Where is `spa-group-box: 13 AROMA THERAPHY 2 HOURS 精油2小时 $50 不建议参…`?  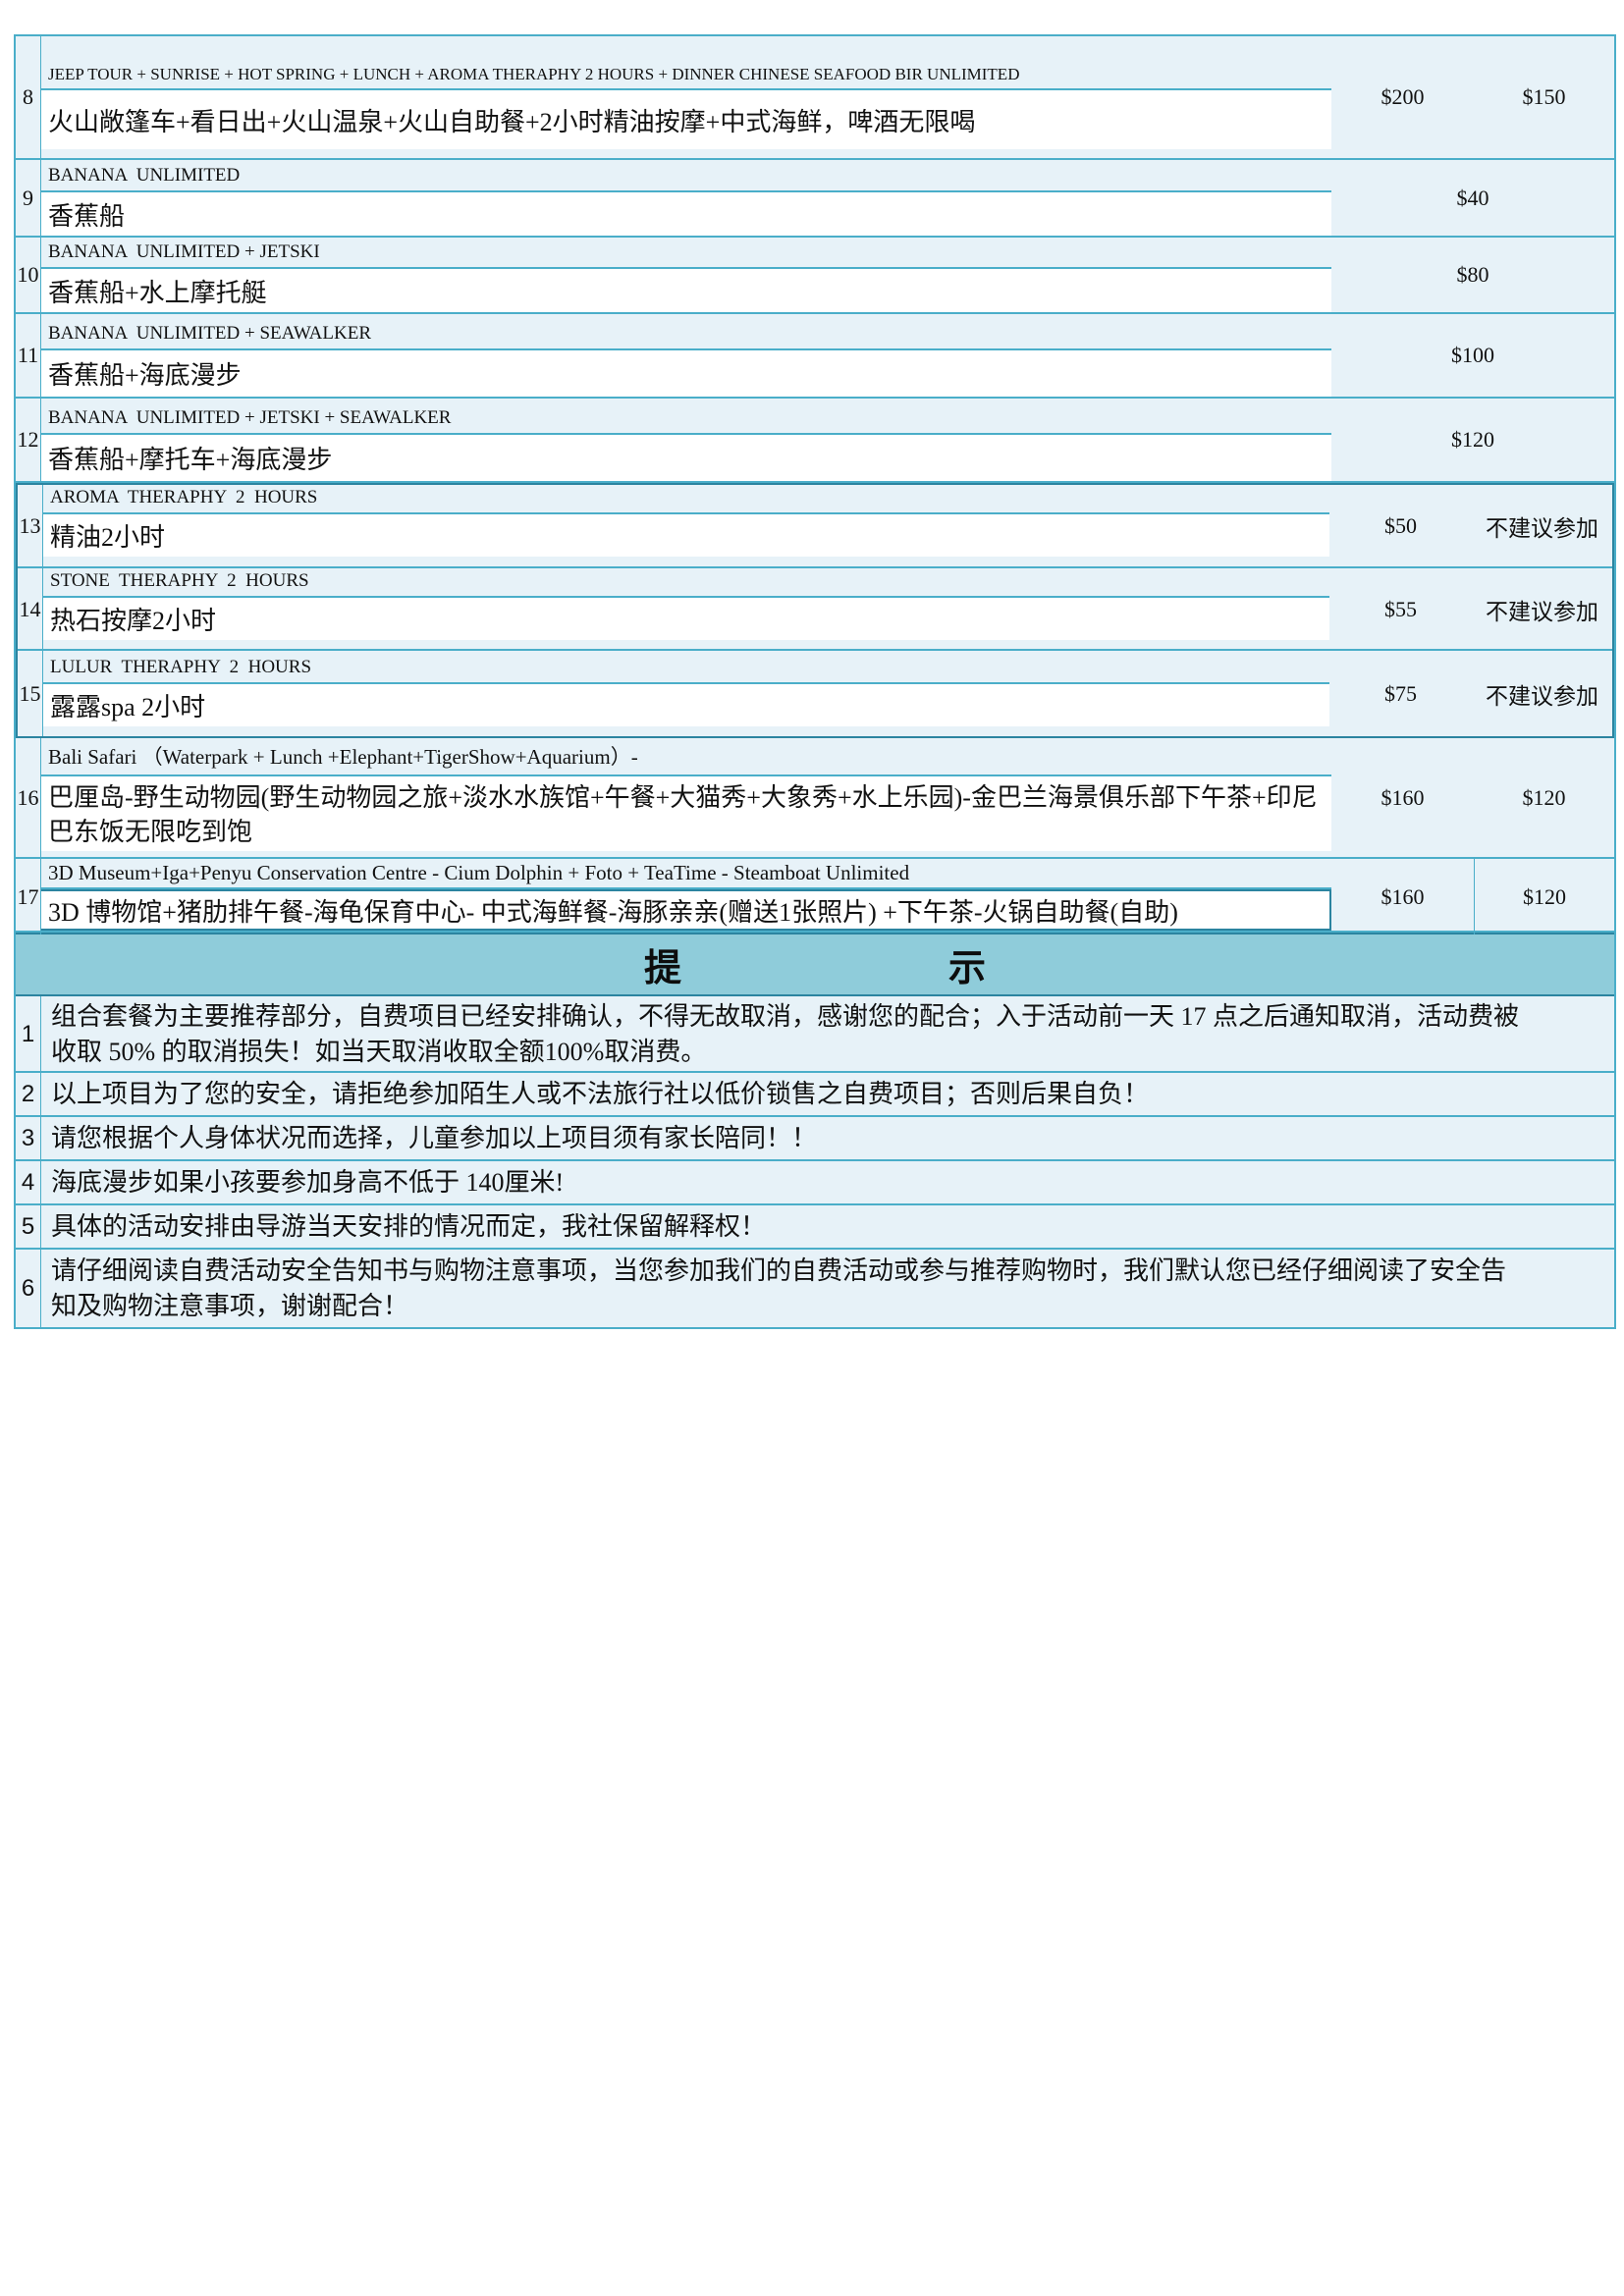
spa-group-box: 13 AROMA THERAPHY 2 HOURS 精油2小时 $50 不建议参… is located at coordinates (815, 610).